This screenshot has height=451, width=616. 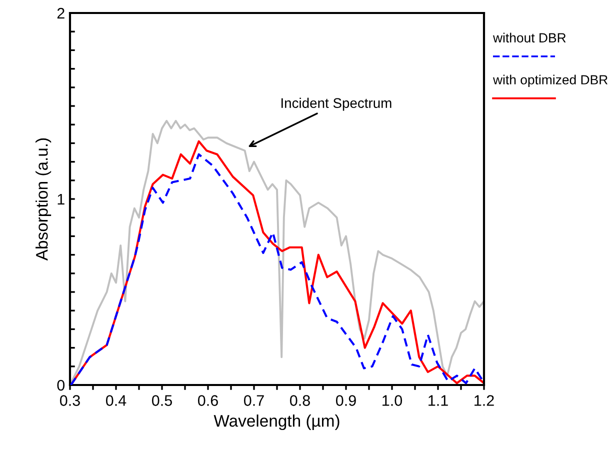 I want to click on x-tick-label: 1.1, so click(x=438, y=400).